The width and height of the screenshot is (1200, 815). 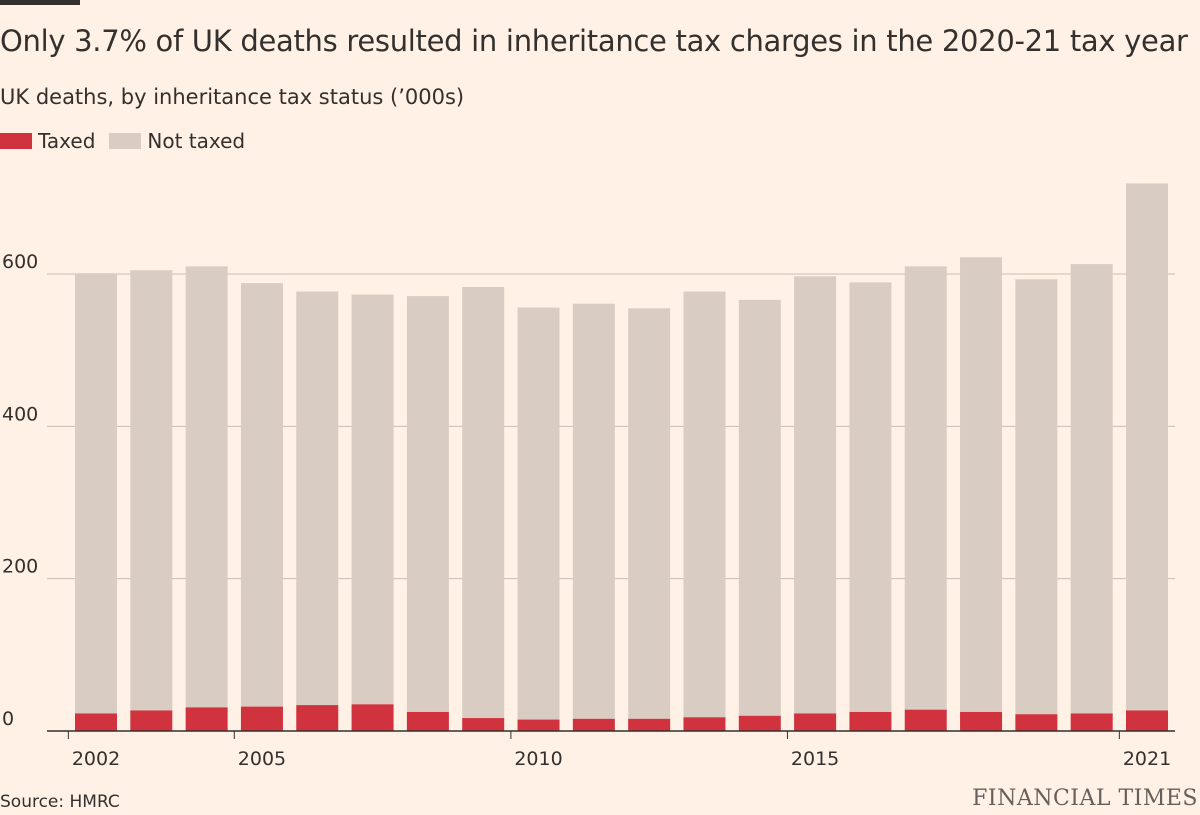 What do you see at coordinates (593, 724) in the screenshot?
I see `bar-taxed-2011` at bounding box center [593, 724].